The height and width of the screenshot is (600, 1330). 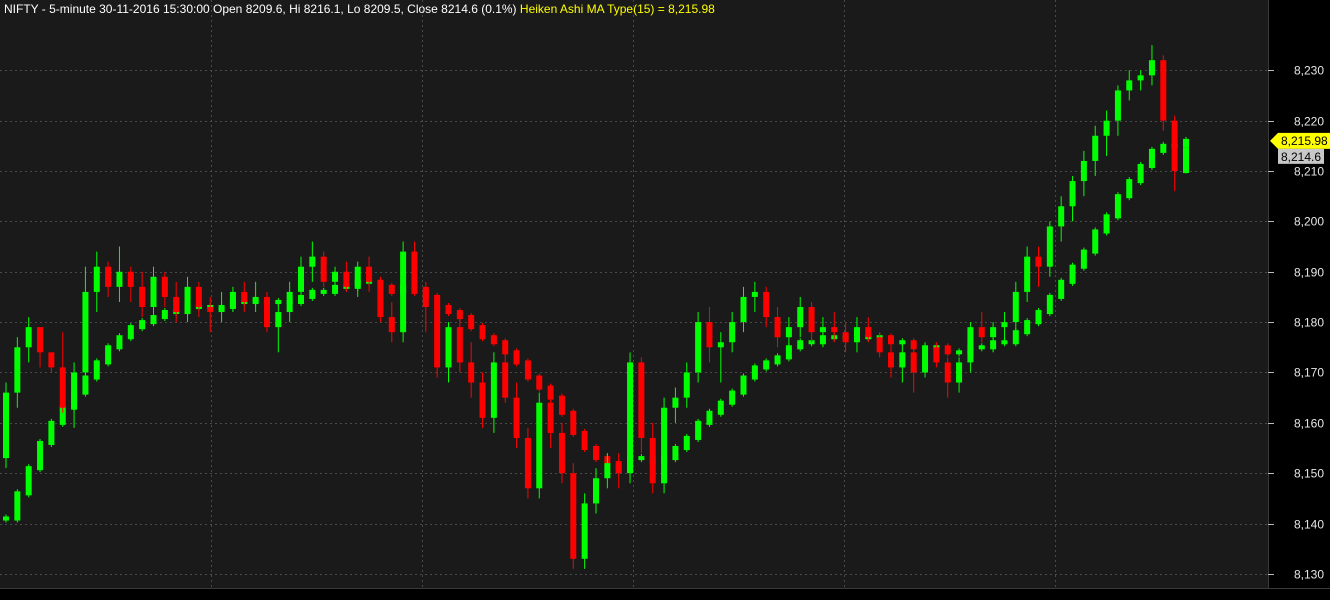 What do you see at coordinates (1309, 222) in the screenshot?
I see `price-tick-label: 8,200` at bounding box center [1309, 222].